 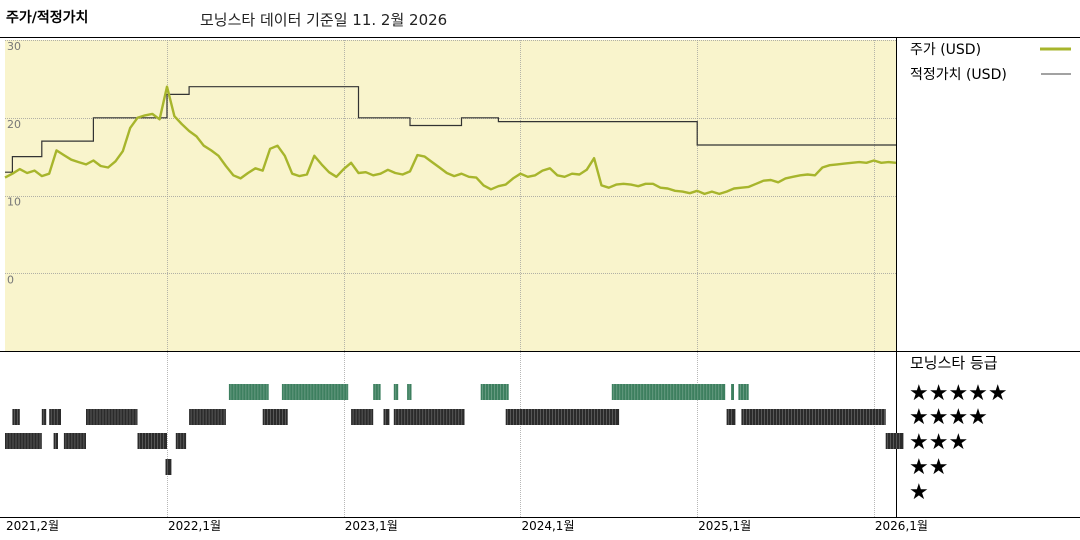 What do you see at coordinates (194, 526) in the screenshot?
I see `x-tick-label: 2022,1월` at bounding box center [194, 526].